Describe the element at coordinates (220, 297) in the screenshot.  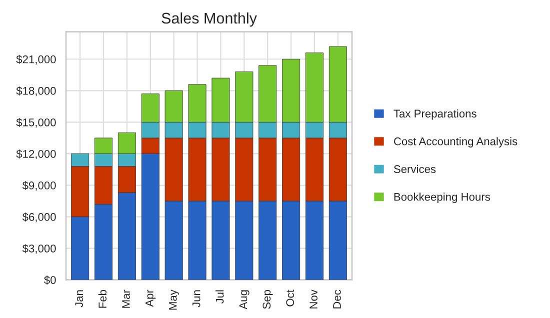
I see `x-tick-label: Jul` at that location.